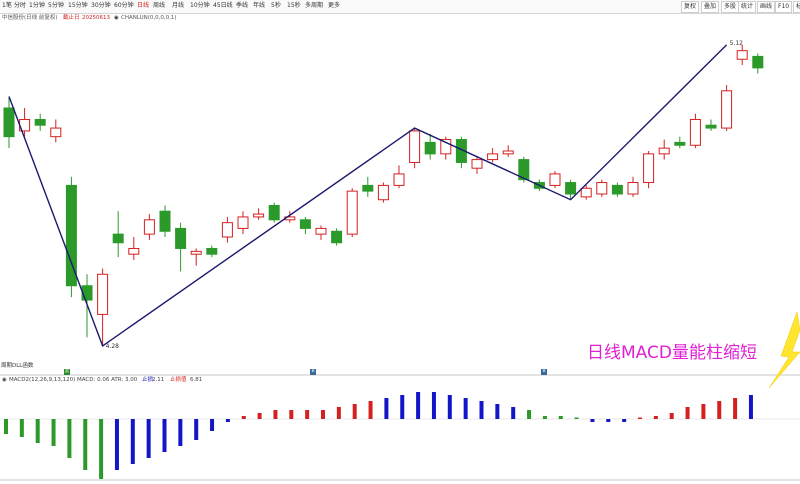 The height and width of the screenshot is (484, 800). What do you see at coordinates (116, 18) in the screenshot?
I see `indicator-toggle-icon: ◉` at bounding box center [116, 18].